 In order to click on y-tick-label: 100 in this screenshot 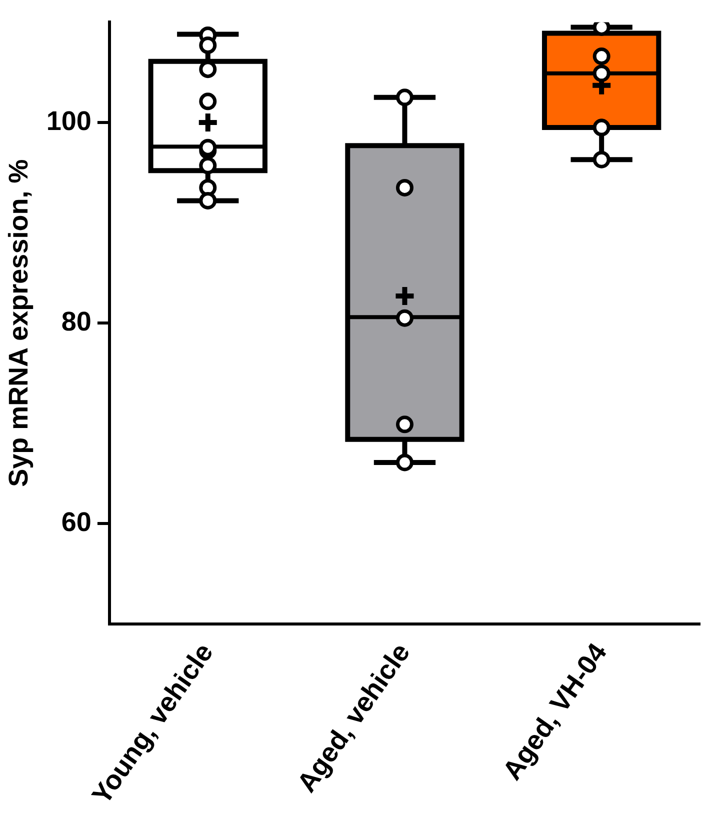, I will do `click(69, 121)`.